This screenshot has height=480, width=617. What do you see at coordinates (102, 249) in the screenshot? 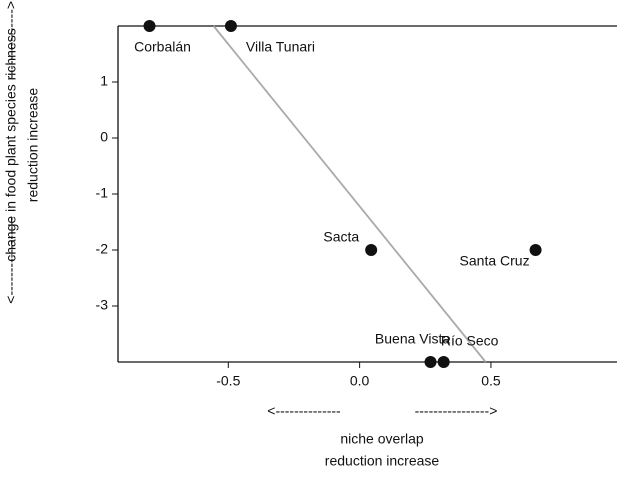
I see `y-tick-label: -2` at bounding box center [102, 249].